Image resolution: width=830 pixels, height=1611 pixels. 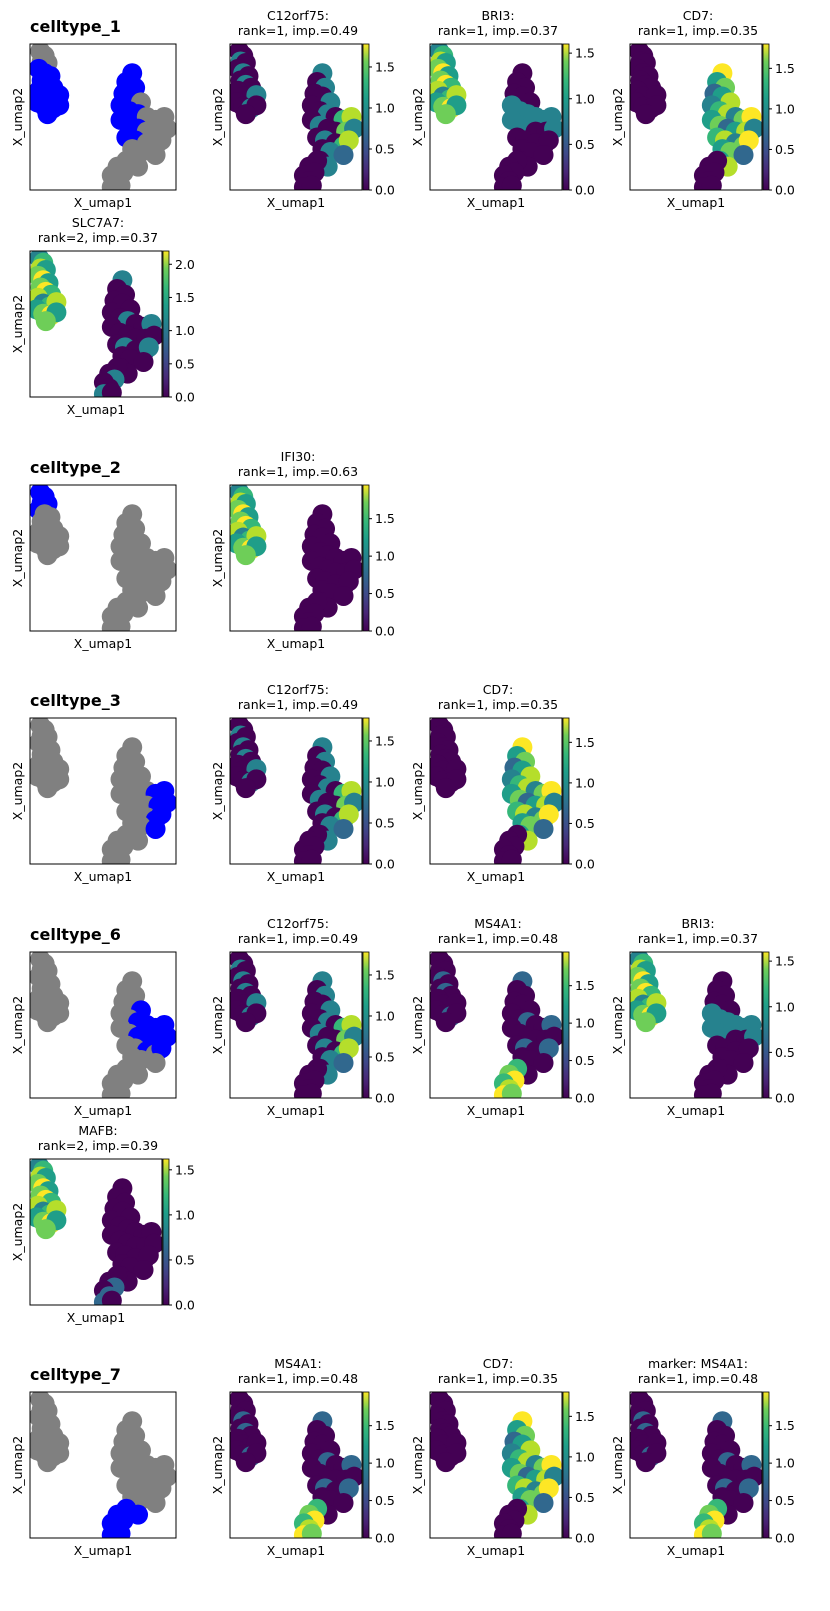 I want to click on panel-title-gene: MAFB:, so click(x=97, y=1130).